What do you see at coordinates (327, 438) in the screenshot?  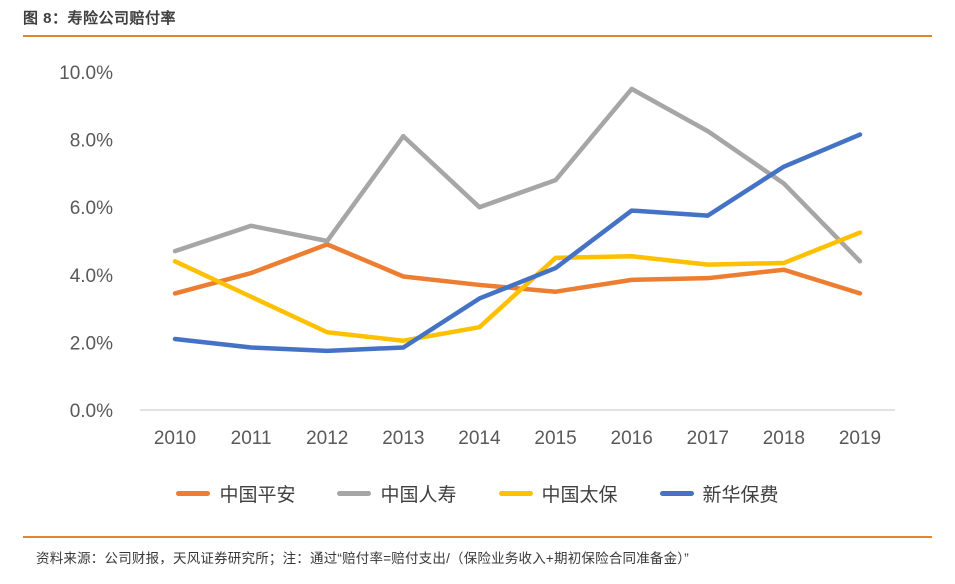 I see `x-tick-label: 2012` at bounding box center [327, 438].